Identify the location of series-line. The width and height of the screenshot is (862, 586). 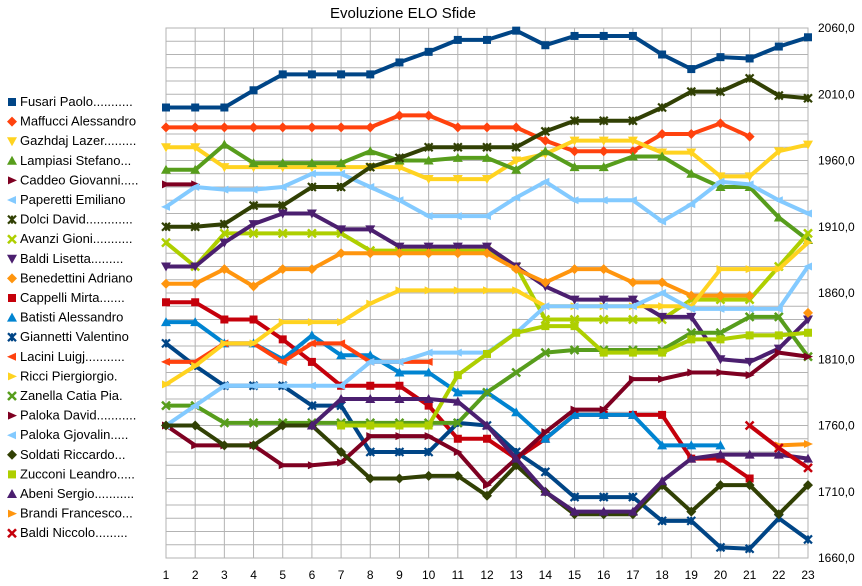
(793, 445).